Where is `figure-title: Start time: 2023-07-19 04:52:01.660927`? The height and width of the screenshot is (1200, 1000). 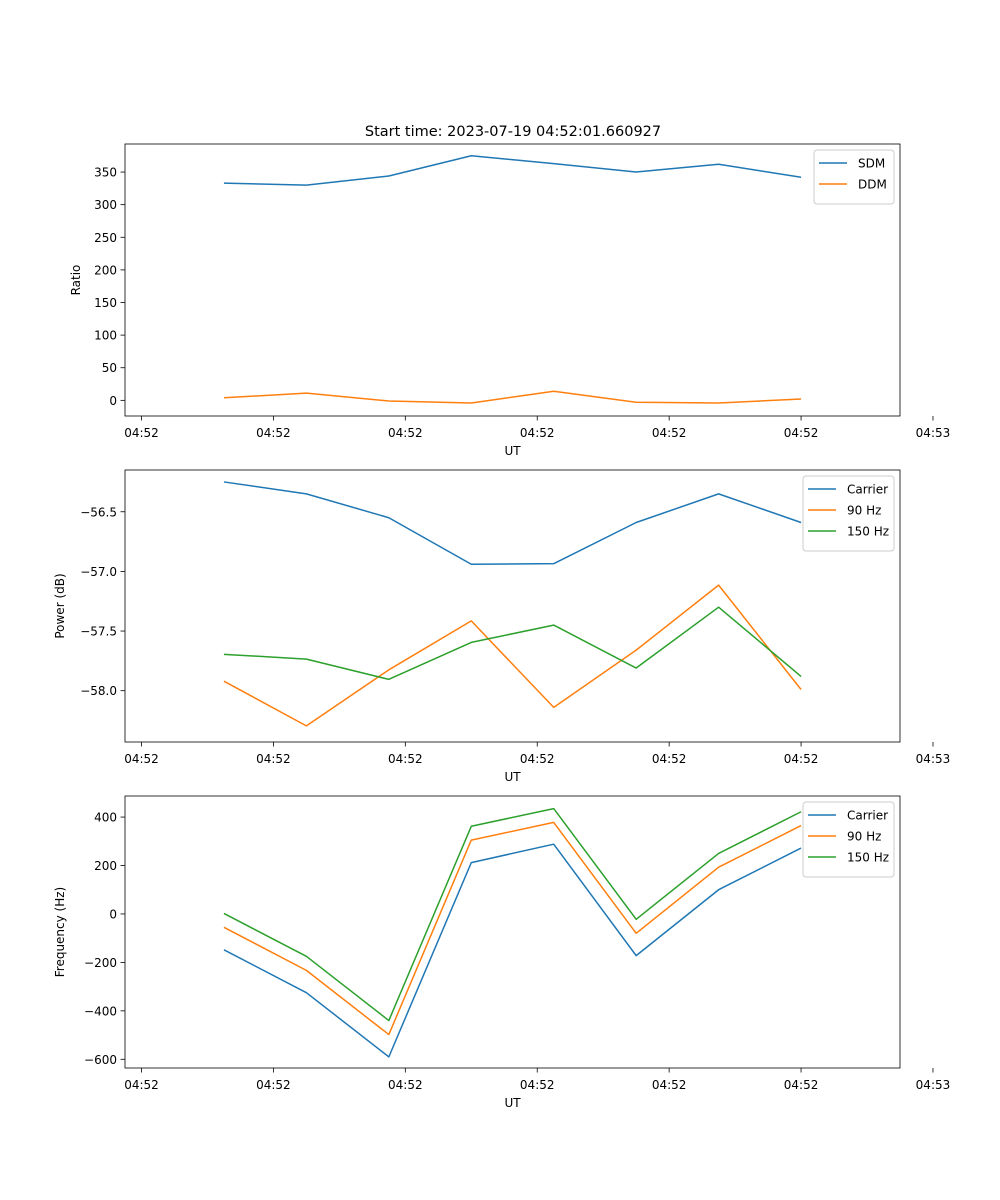 figure-title: Start time: 2023-07-19 04:52:01.660927 is located at coordinates (513, 132).